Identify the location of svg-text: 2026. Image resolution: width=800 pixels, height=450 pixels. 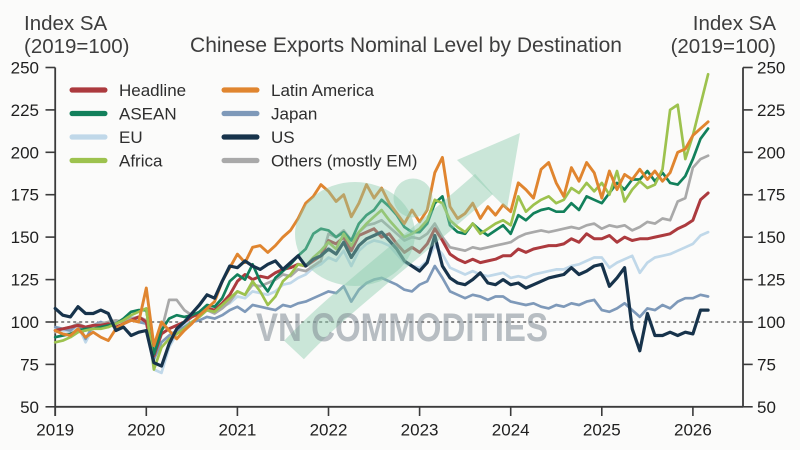
(693, 430).